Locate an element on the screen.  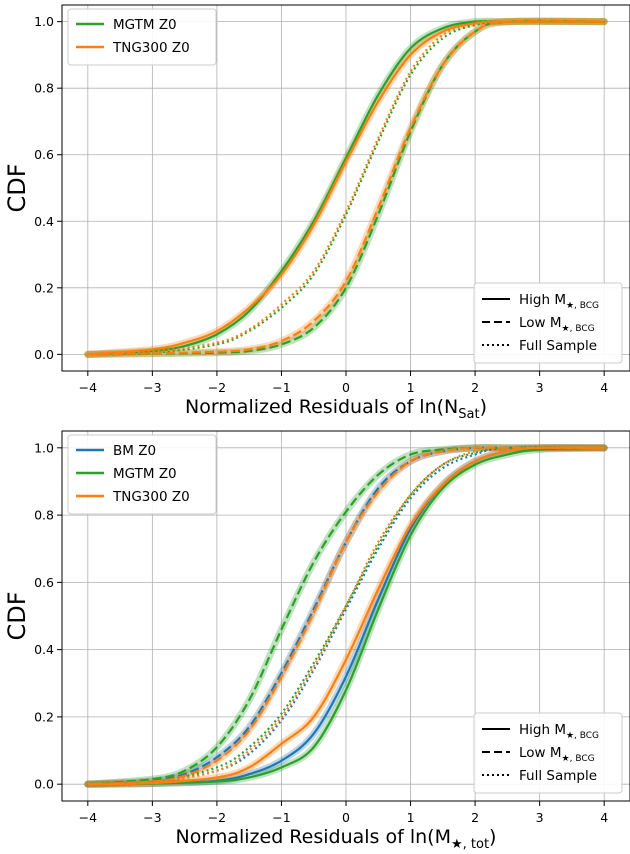
x-axis-label: Normalized Residuals of ln(M★, tot) is located at coordinates (336, 839).